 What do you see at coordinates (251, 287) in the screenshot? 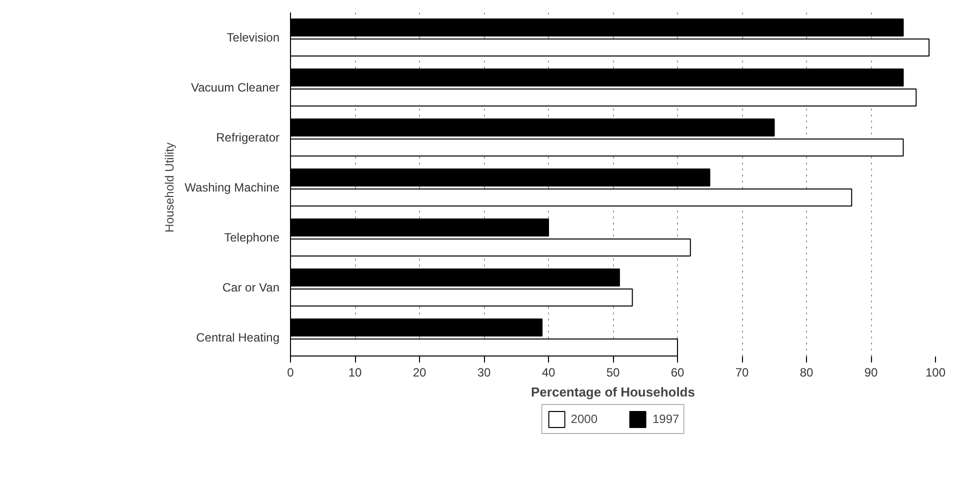
I see `y-tick-label: Car or Van` at bounding box center [251, 287].